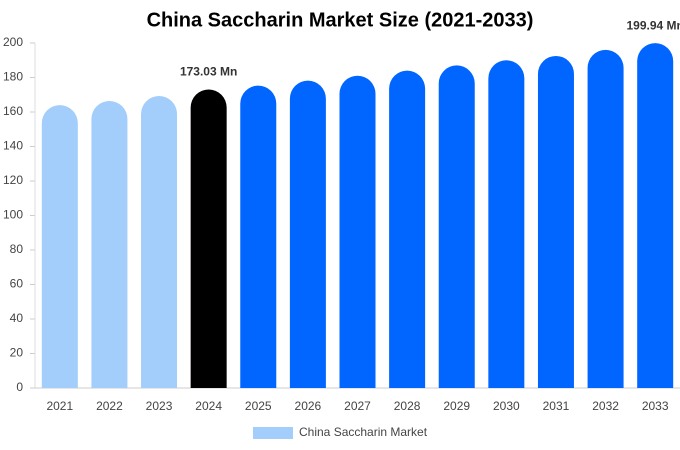 This screenshot has height=450, width=680. I want to click on y-tick-label: 180, so click(13, 77).